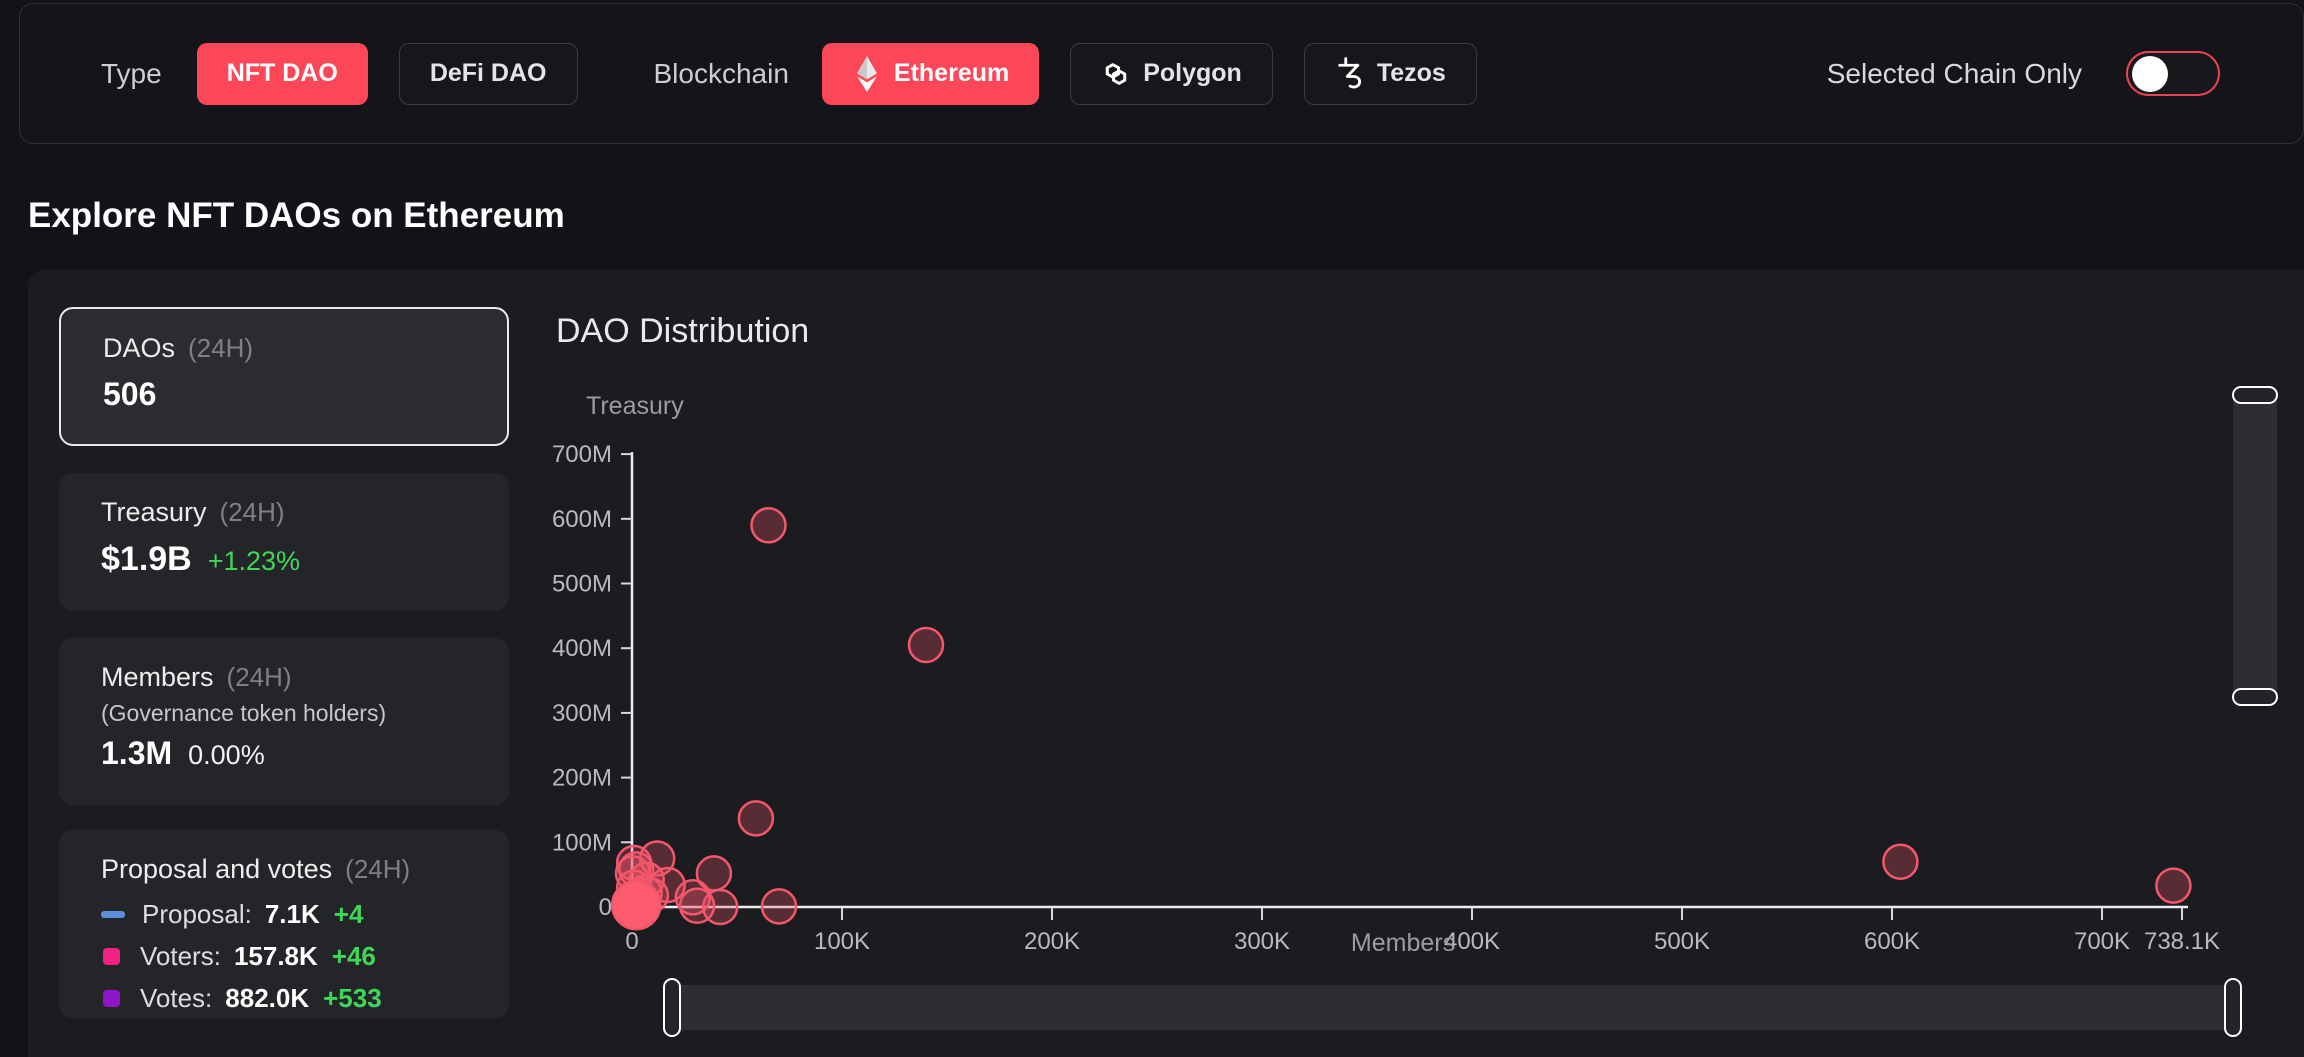  Describe the element at coordinates (378, 869) in the screenshot. I see `proposal-votes-card-period: (24H)` at that location.